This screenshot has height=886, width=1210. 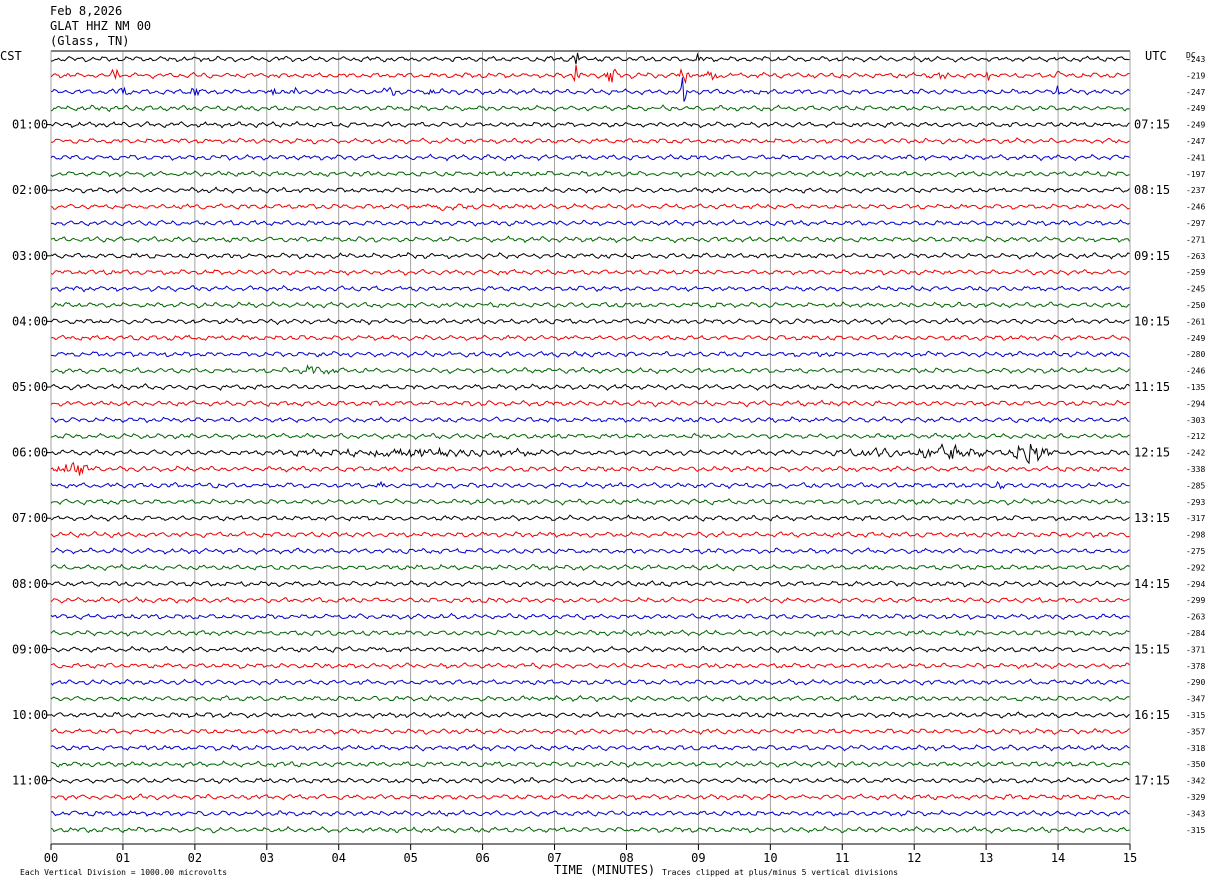 I want to click on cst-axis-label: CST, so click(x=11, y=56).